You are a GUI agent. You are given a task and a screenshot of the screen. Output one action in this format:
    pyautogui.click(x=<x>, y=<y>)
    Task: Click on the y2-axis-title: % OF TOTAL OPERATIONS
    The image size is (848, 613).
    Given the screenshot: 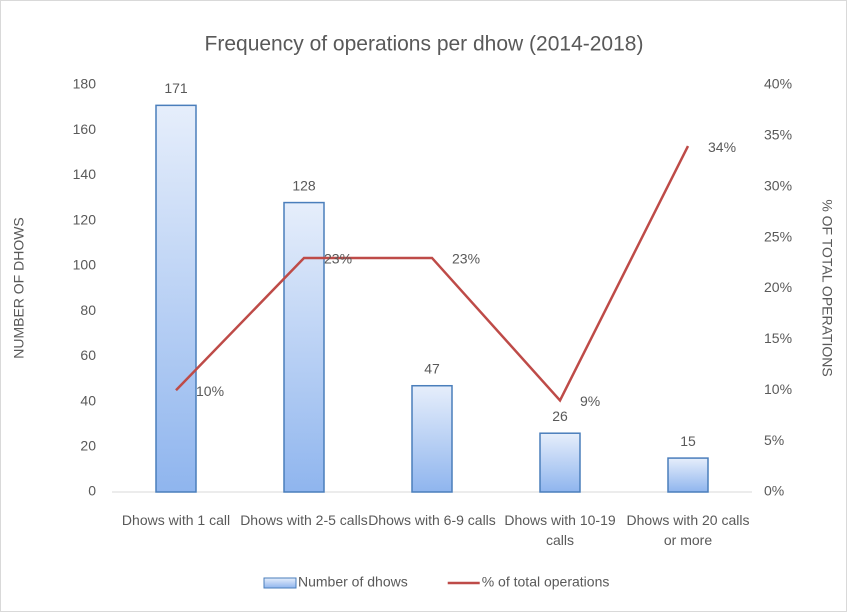 What is the action you would take?
    pyautogui.click(x=827, y=287)
    